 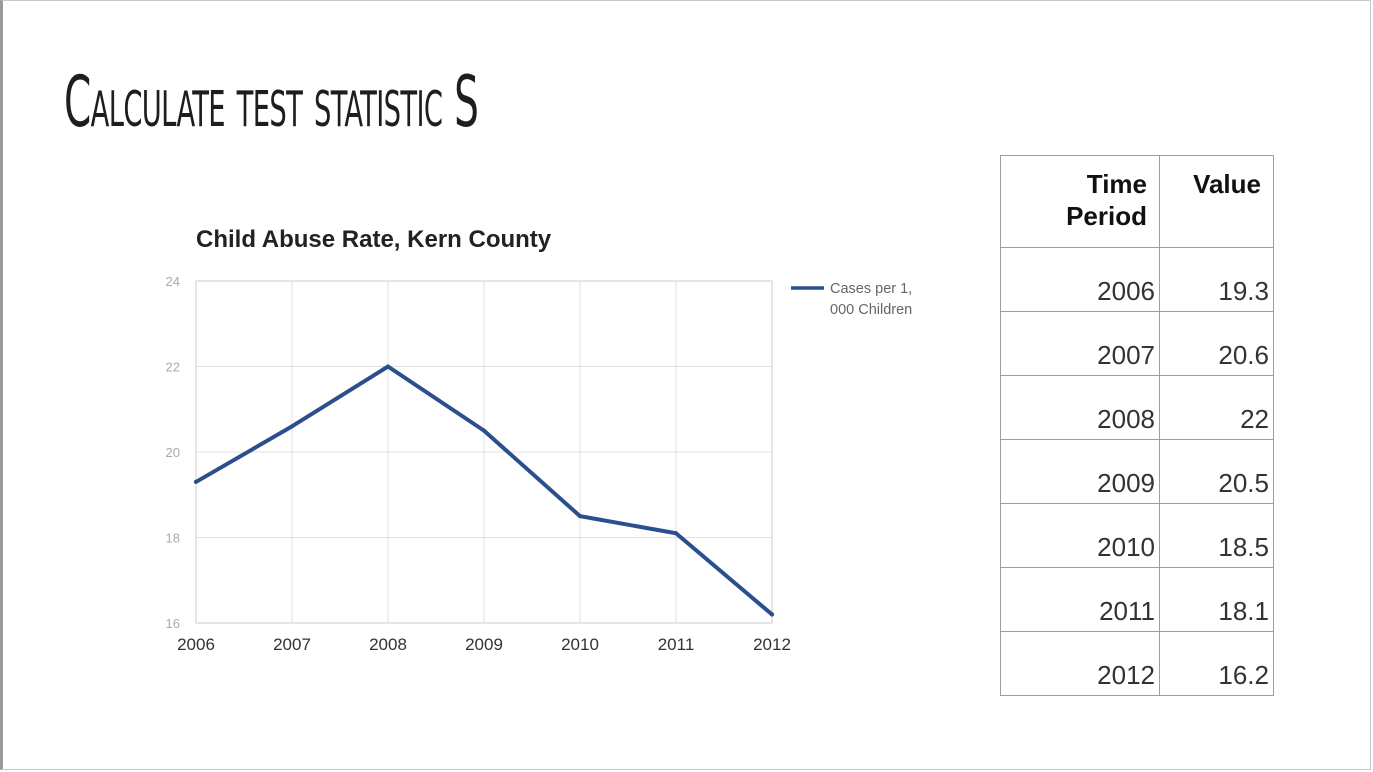 I want to click on cell-value: 20.6, so click(x=1216, y=343).